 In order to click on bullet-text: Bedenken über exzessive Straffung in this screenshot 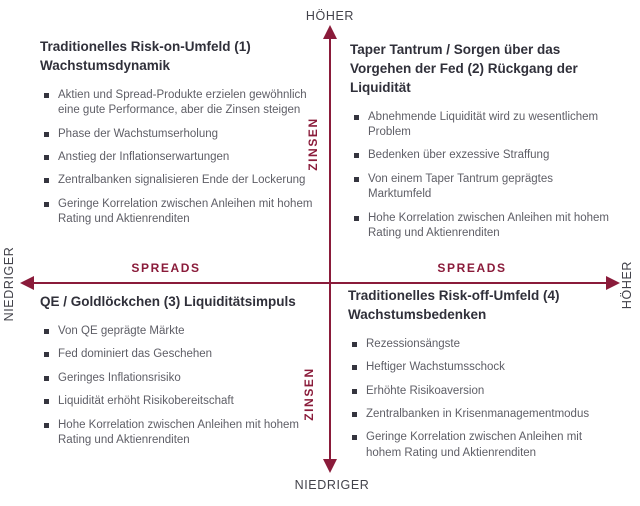, I will do `click(459, 155)`.